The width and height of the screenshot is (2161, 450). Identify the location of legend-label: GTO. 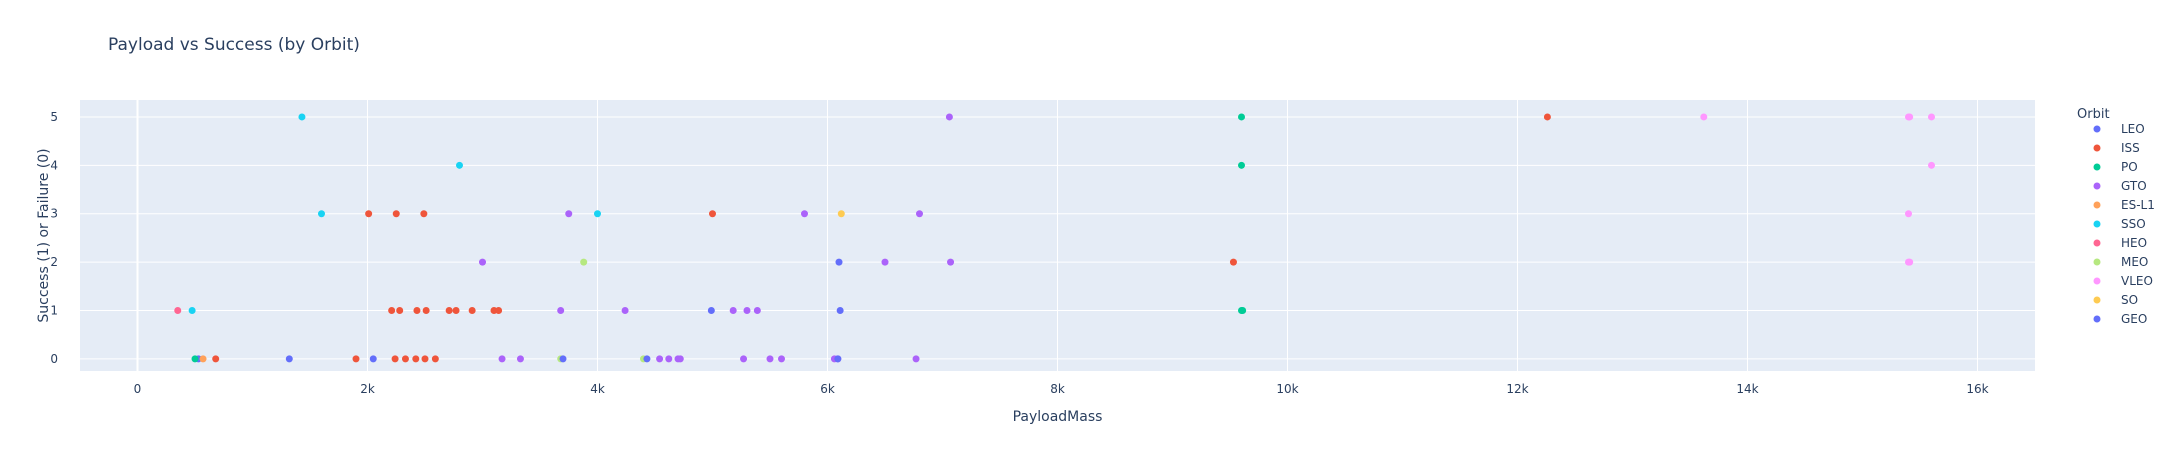
(2134, 186).